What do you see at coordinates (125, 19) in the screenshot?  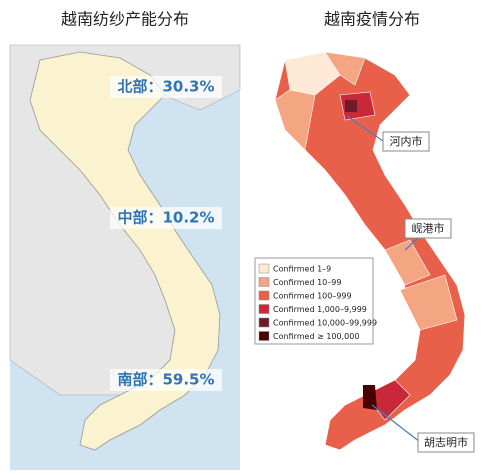 I see `left-title: 越南纺纱产能分布` at bounding box center [125, 19].